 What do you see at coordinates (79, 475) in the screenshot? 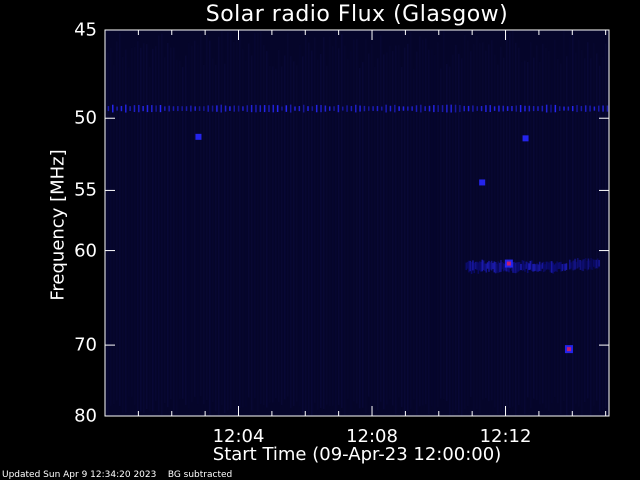
I see `updated-timestamp: Updated Sun Apr 9 12:34:20 2023` at bounding box center [79, 475].